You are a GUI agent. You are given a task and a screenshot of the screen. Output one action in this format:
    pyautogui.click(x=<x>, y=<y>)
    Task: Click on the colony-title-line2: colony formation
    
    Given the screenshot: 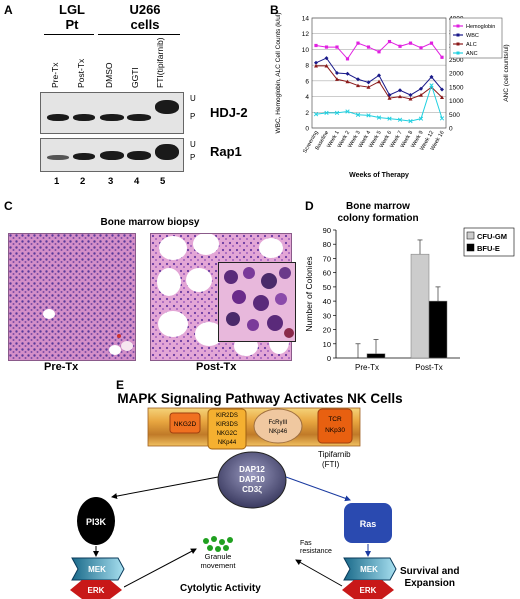 What is the action you would take?
    pyautogui.click(x=378, y=218)
    